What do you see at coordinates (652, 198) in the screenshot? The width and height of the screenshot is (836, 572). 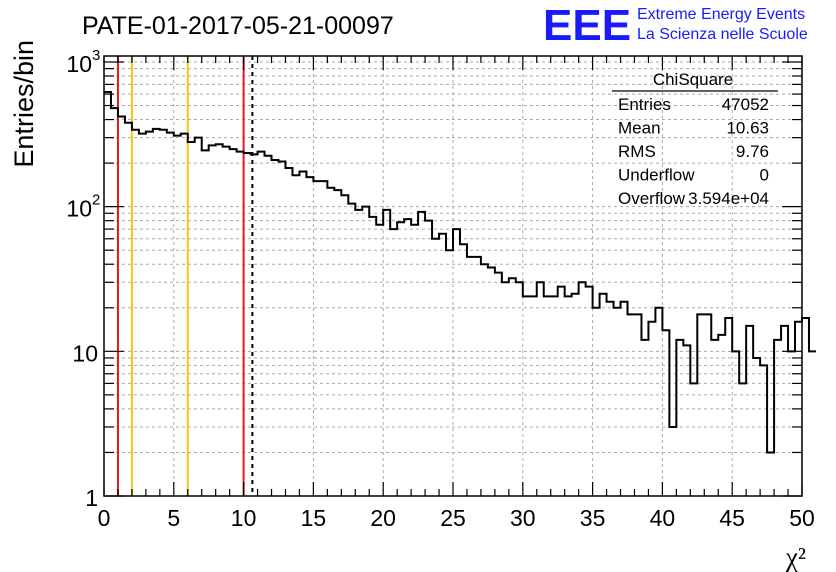 I see `stats-row-label: Overflow` at bounding box center [652, 198].